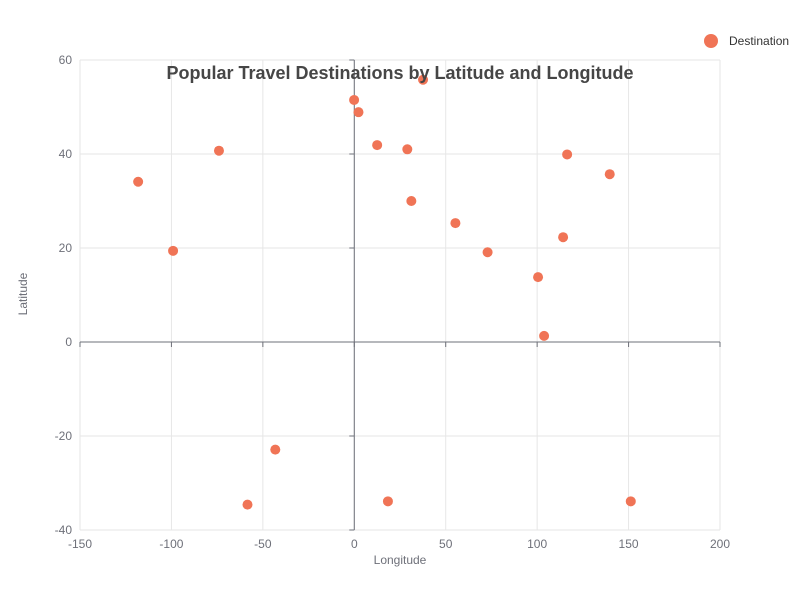  I want to click on x-tick-label: -50, so click(263, 544).